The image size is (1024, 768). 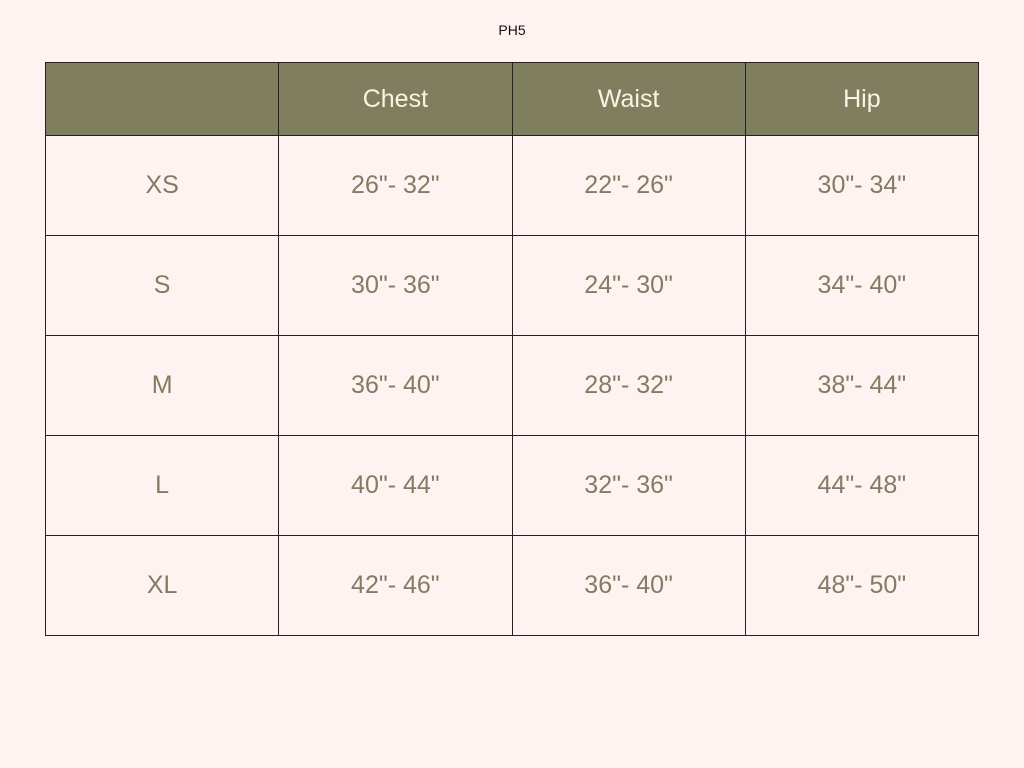 I want to click on column-header, so click(x=162, y=99).